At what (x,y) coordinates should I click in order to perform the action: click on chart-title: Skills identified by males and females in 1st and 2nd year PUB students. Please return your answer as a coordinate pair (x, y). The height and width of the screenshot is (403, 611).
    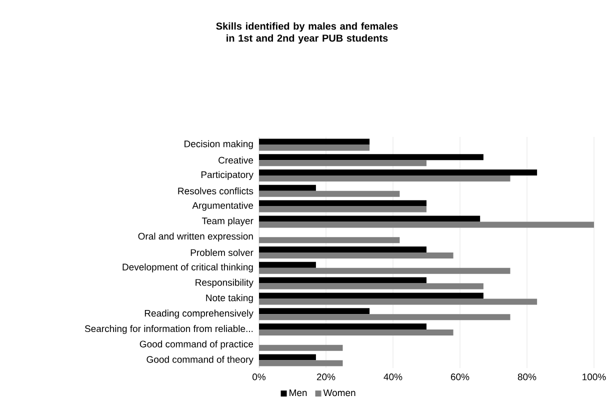
    Looking at the image, I should click on (307, 33).